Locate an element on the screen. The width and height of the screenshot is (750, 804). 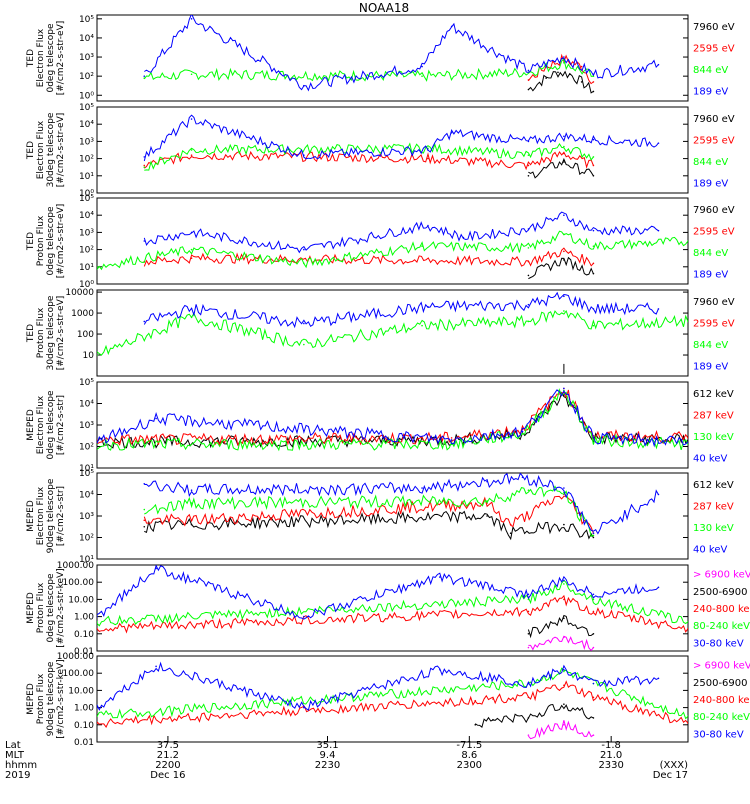
y-tick-label: 1.00 is located at coordinates (84, 709).